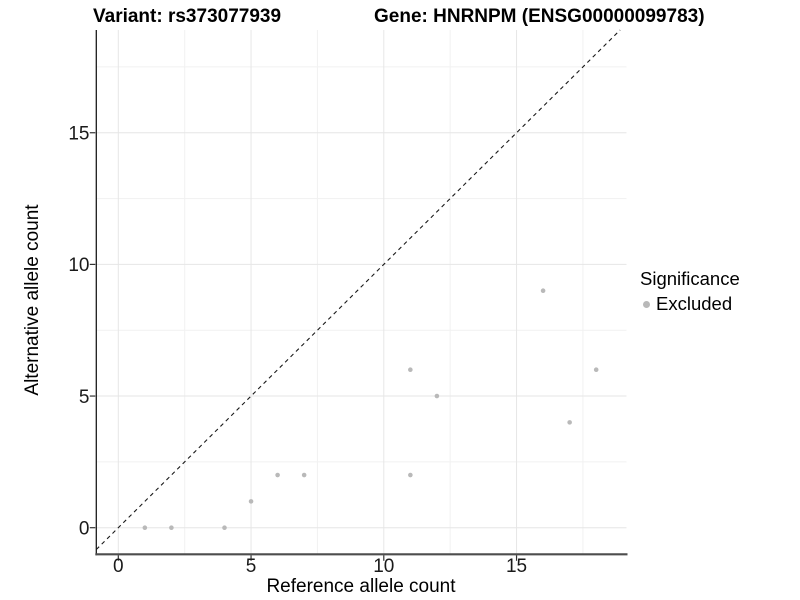 This screenshot has height=600, width=800. Describe the element at coordinates (32, 300) in the screenshot. I see `y-axis-title: Alternative allele count` at that location.